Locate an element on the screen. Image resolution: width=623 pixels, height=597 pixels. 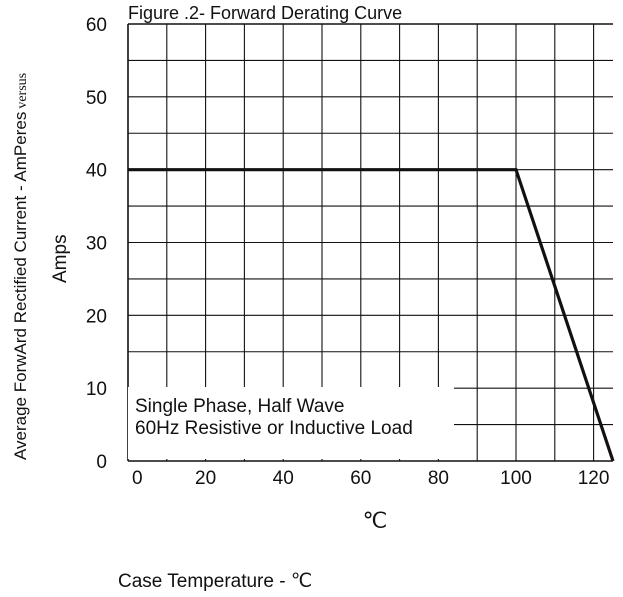
y-tick-label: 50 is located at coordinates (96, 98).